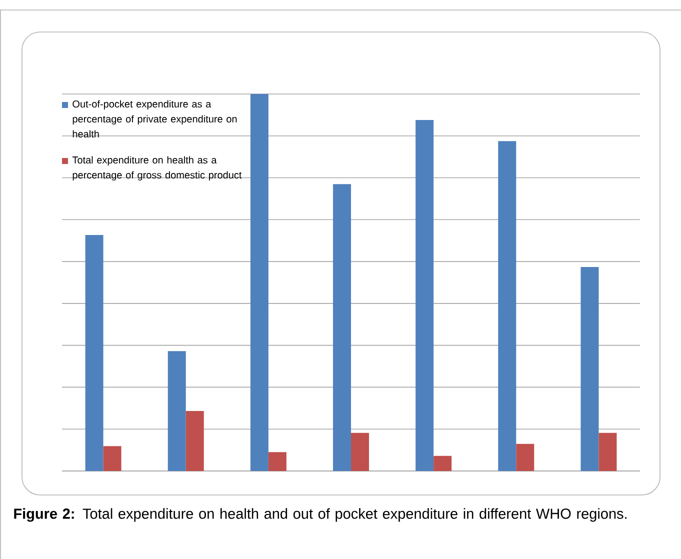 The height and width of the screenshot is (559, 681). What do you see at coordinates (320, 515) in the screenshot?
I see `text: Figure 2: Total expenditure on health and out of pocket expenditure in different WHO regions.` at bounding box center [320, 515].